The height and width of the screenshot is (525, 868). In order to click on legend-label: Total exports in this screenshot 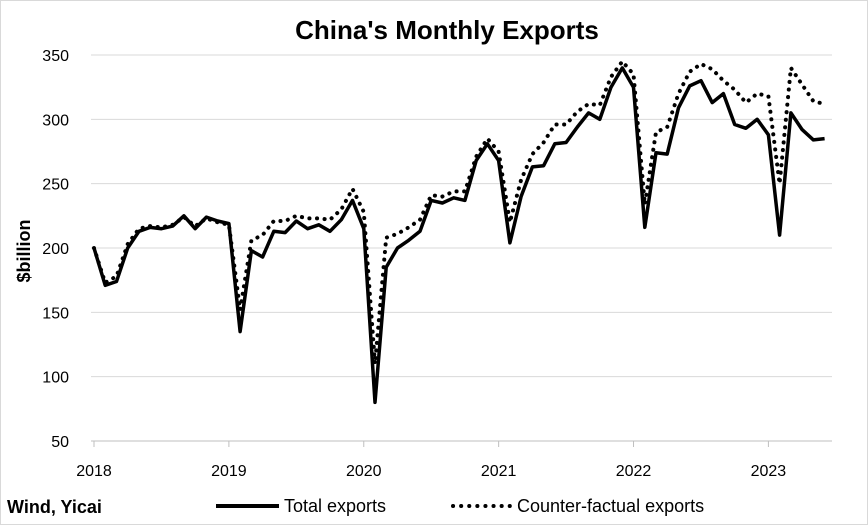, I will do `click(335, 506)`.